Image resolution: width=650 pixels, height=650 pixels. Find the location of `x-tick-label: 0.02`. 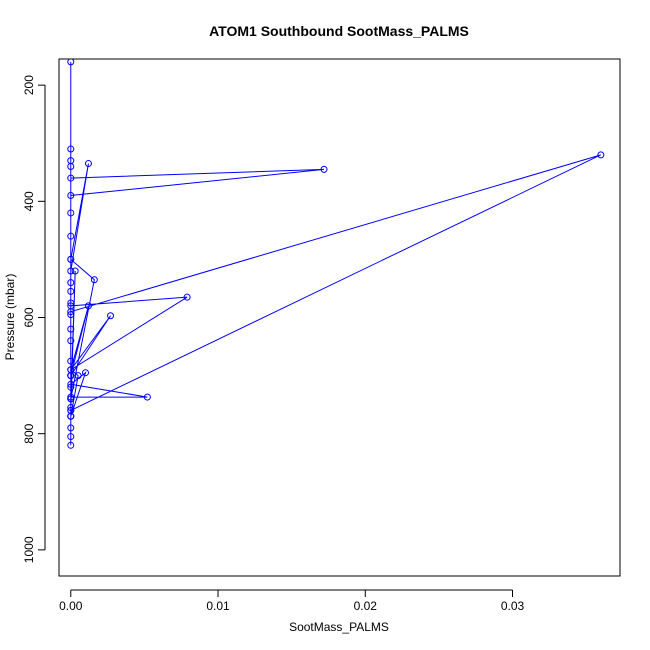

x-tick-label: 0.02 is located at coordinates (366, 606).